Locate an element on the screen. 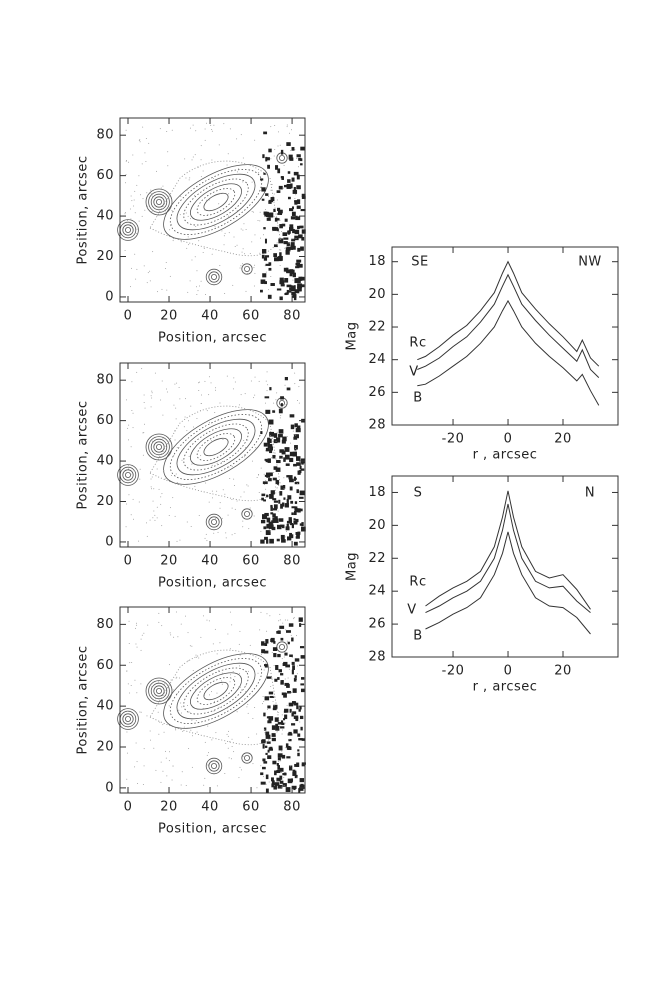 The width and height of the screenshot is (668, 995). x-axis-label: r , arcsec is located at coordinates (505, 687).